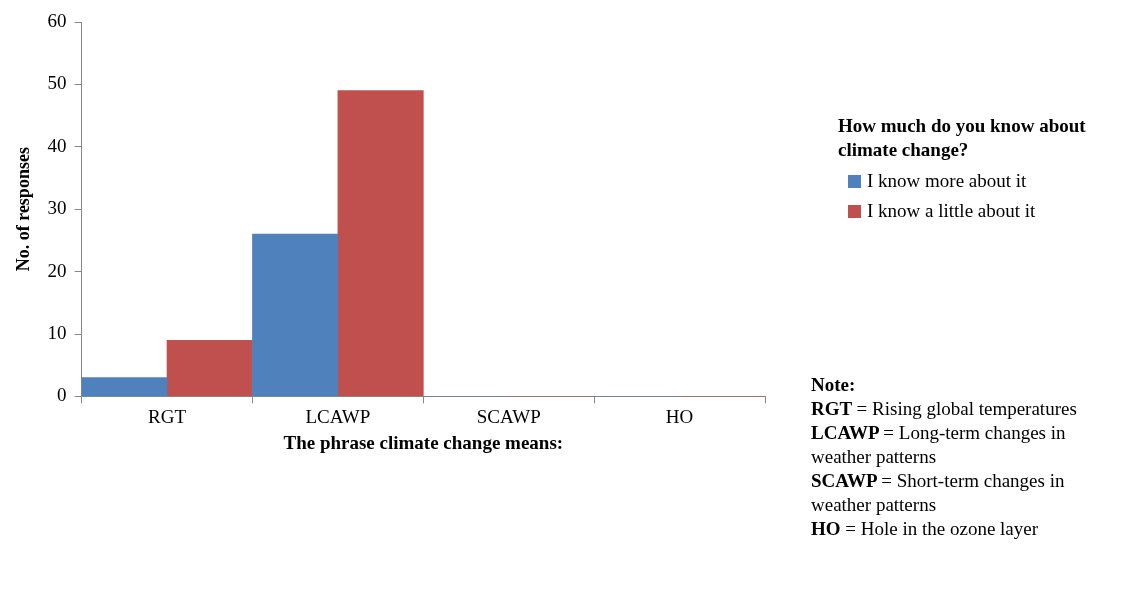  I want to click on y-tick-label: 10, so click(57, 332).